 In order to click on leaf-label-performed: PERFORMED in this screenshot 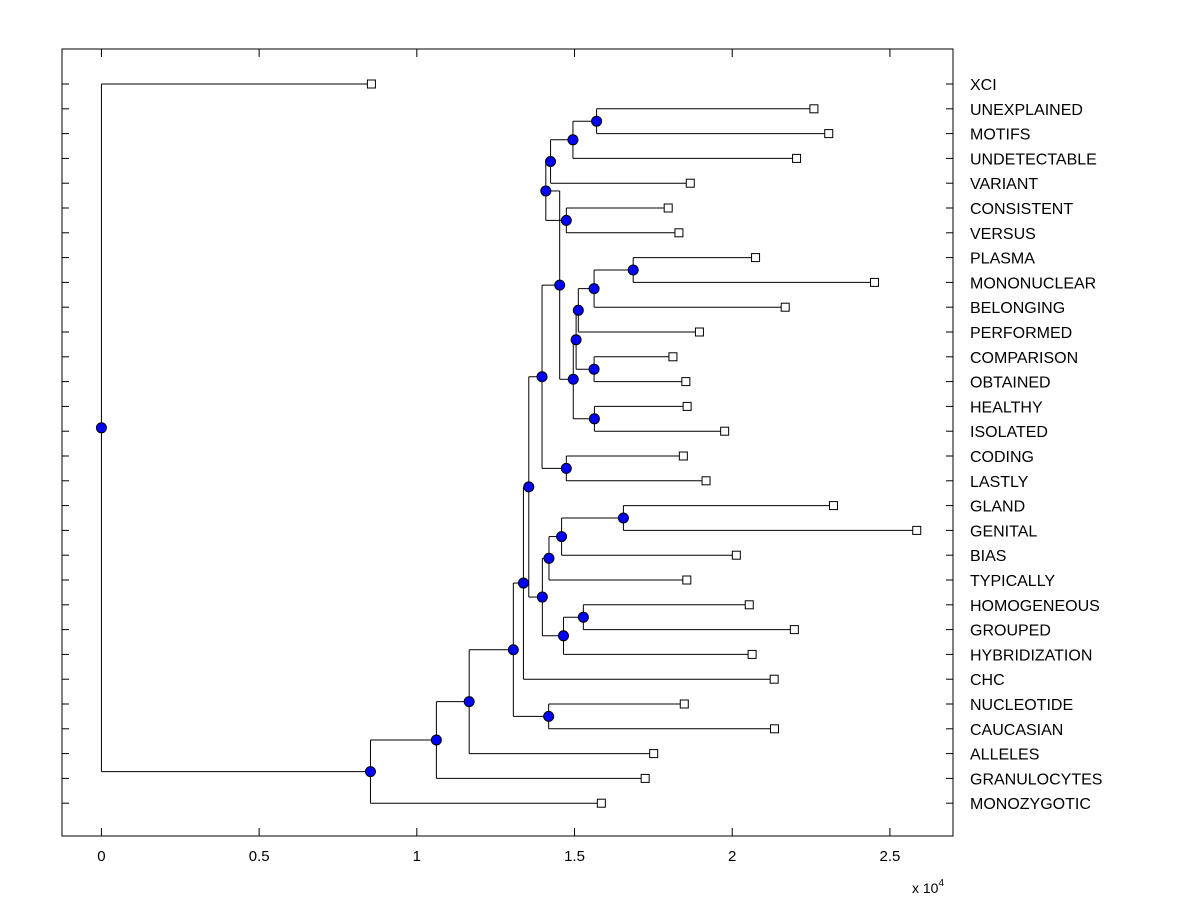, I will do `click(1021, 333)`.